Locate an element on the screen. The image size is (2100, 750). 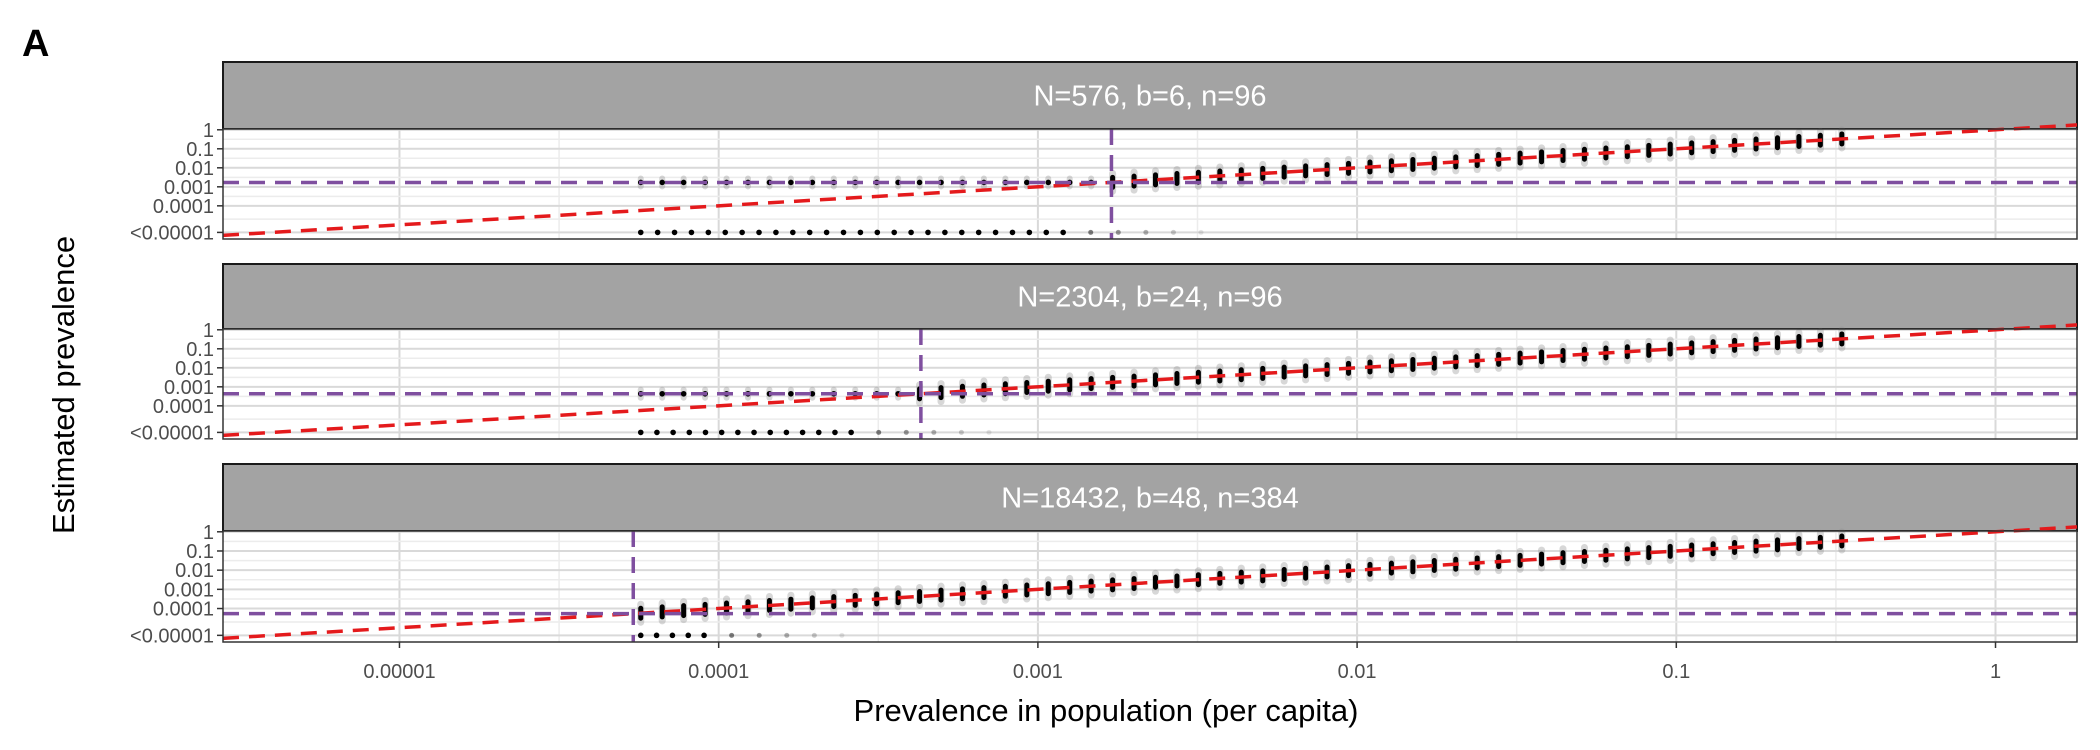
facet-strip is located at coordinates (1150, 497).